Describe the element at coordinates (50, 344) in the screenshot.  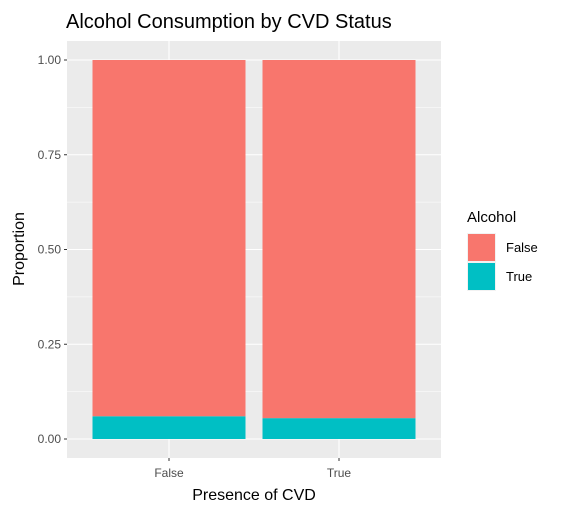
I see `y-tick-label: 0.25` at that location.